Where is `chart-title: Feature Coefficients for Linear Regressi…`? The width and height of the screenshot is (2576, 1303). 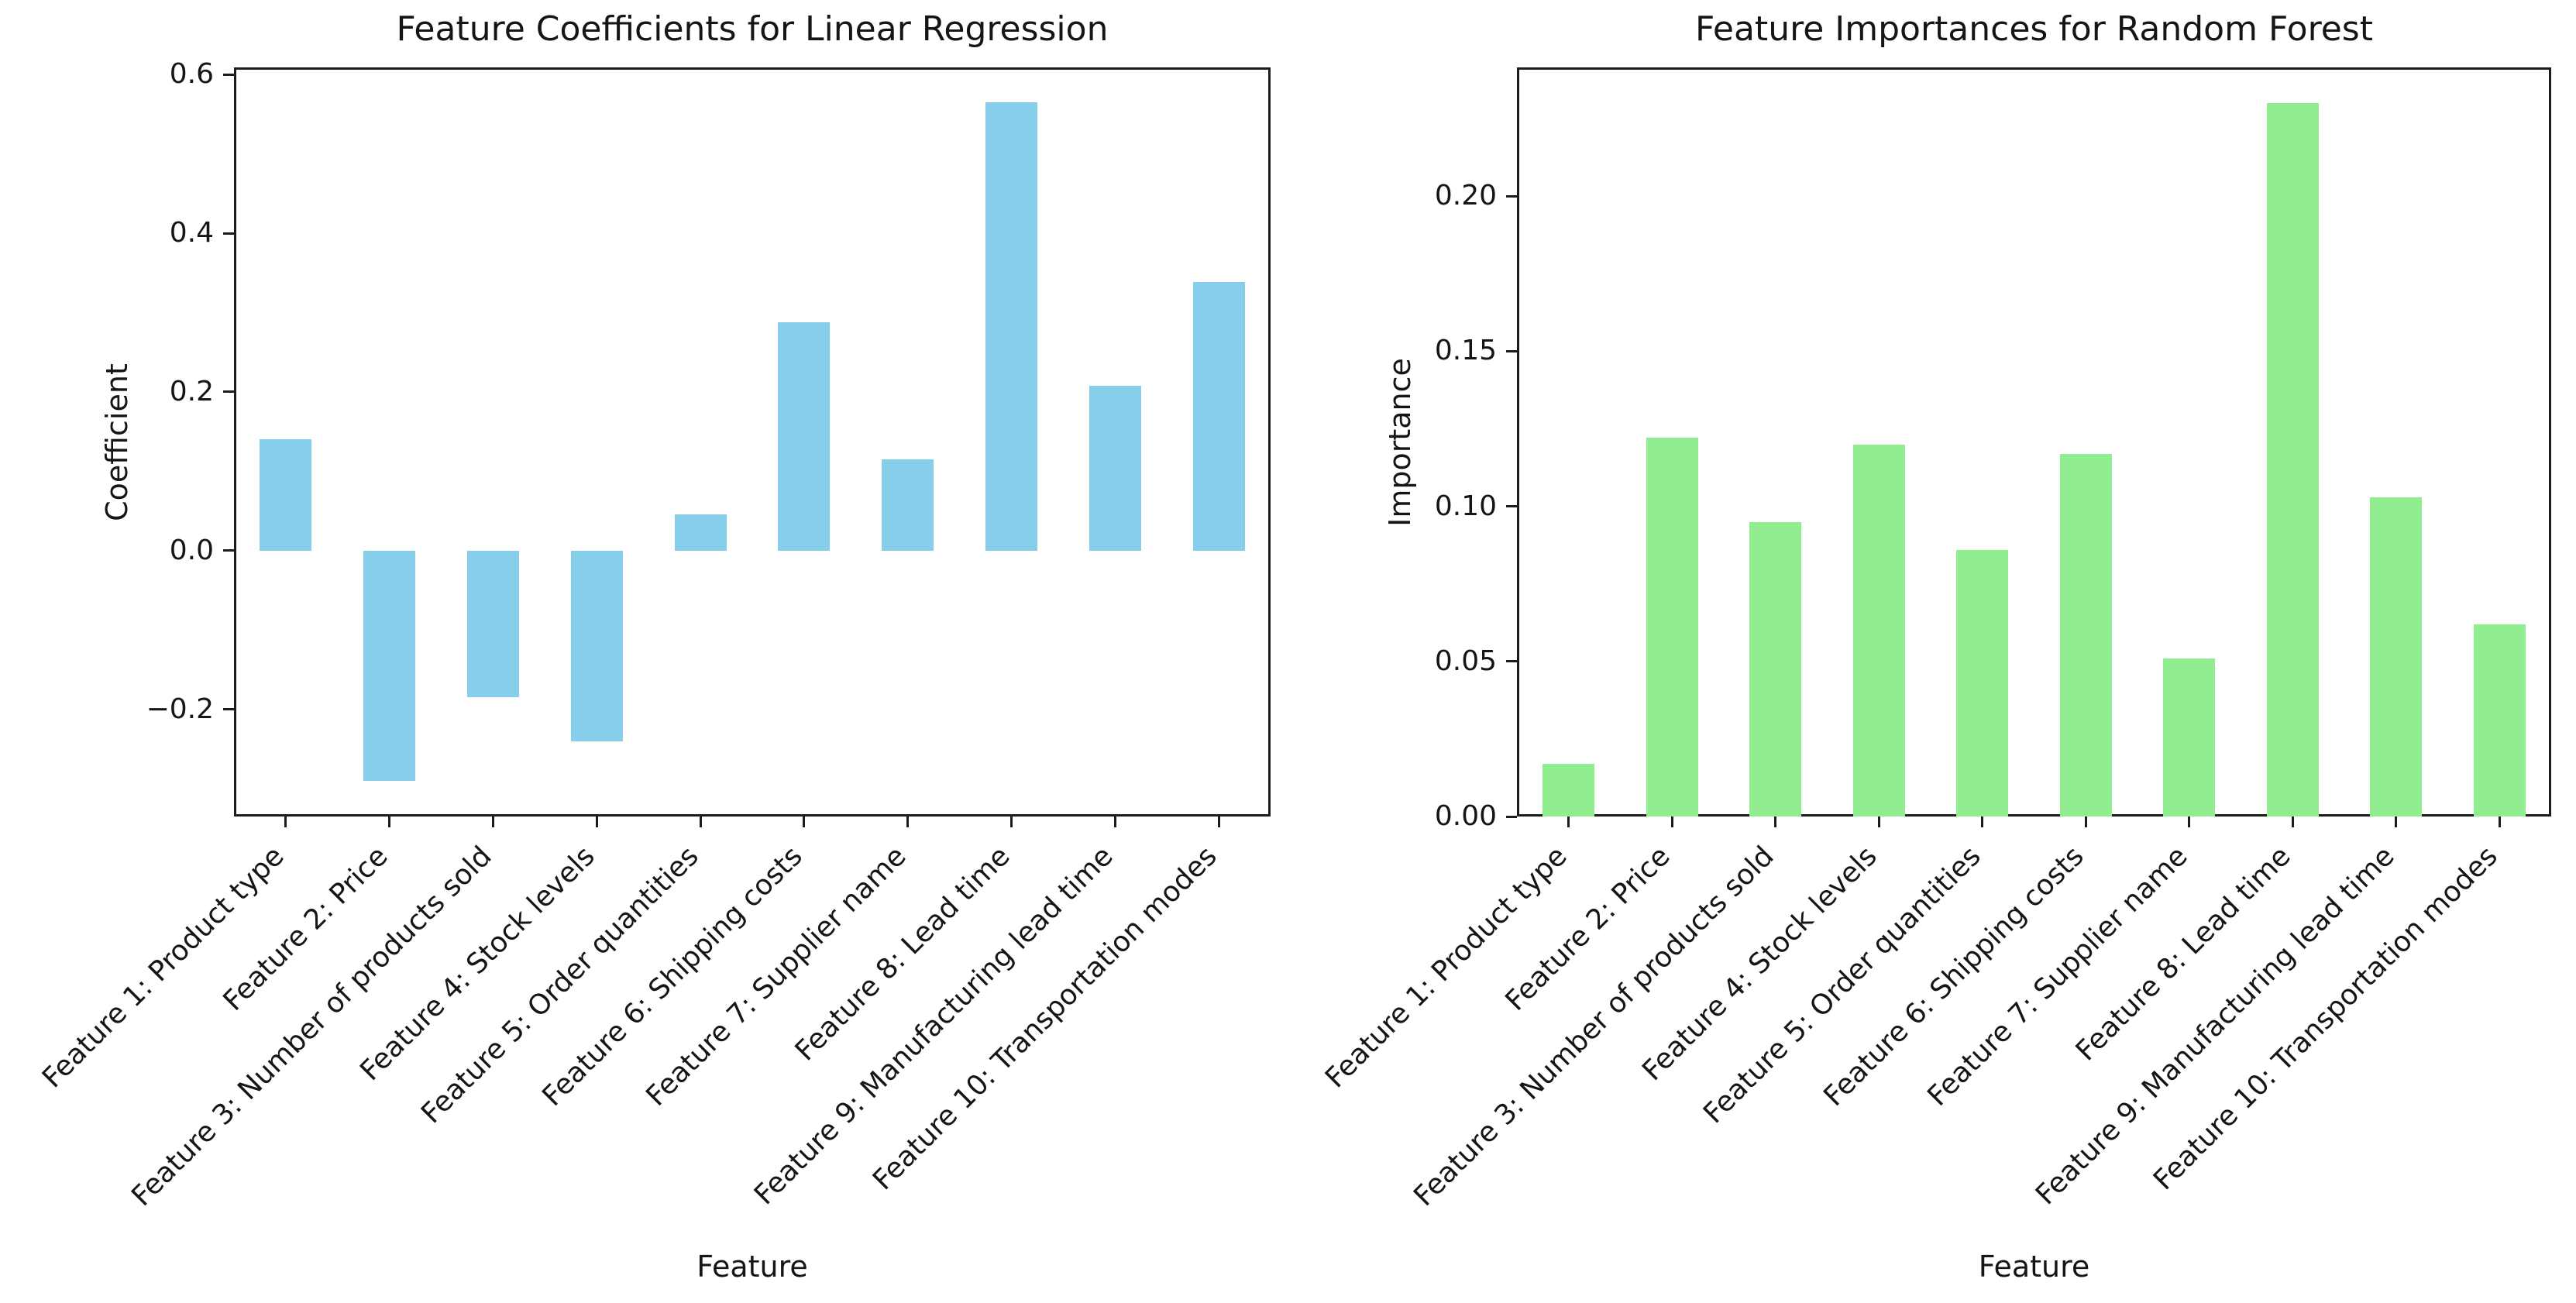
chart-title: Feature Coefficients for Linear Regressi… is located at coordinates (752, 29).